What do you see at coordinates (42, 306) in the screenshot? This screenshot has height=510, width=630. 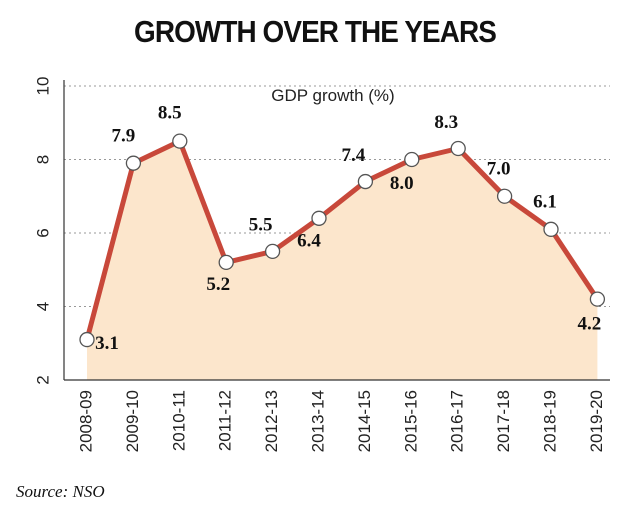 I see `y-tick-4: 4` at bounding box center [42, 306].